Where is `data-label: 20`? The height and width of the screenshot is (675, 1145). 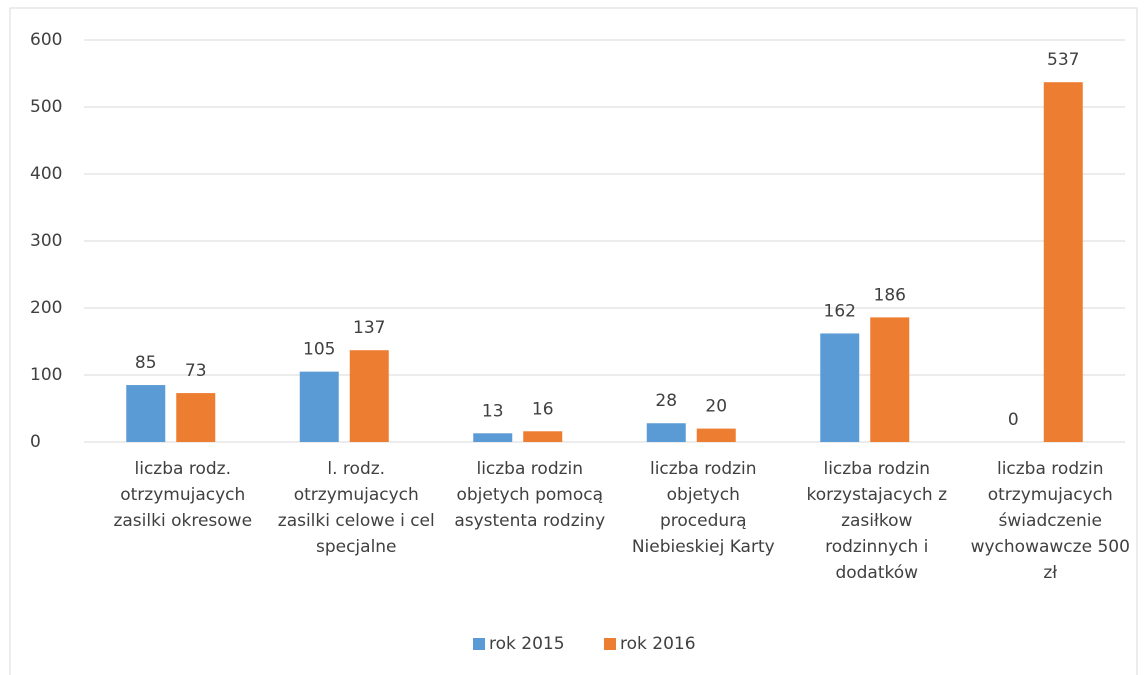
data-label: 20 is located at coordinates (716, 407).